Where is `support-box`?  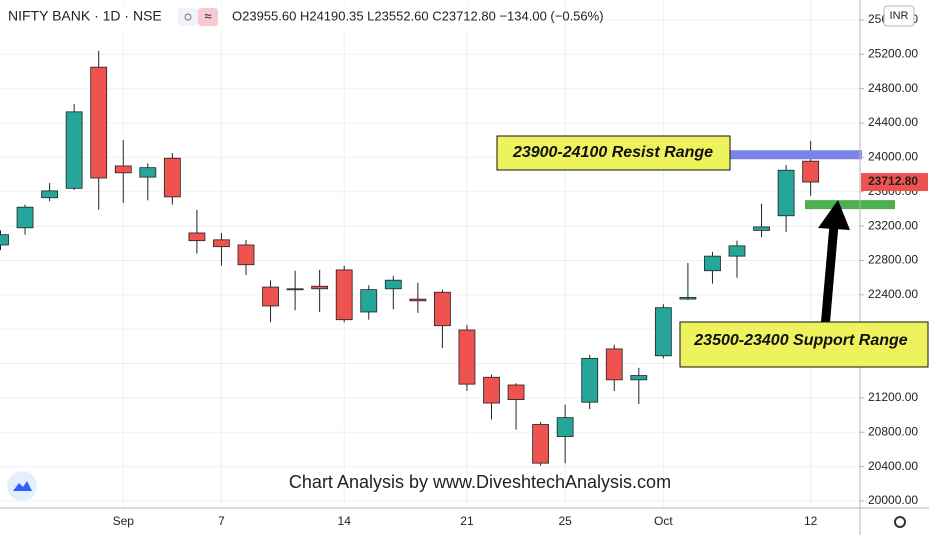
support-box is located at coordinates (804, 344).